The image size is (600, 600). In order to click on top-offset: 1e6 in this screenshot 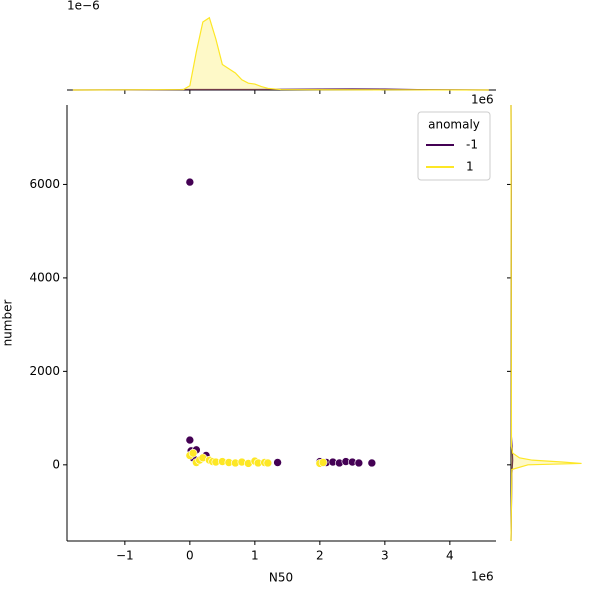, I will do `click(482, 100)`.